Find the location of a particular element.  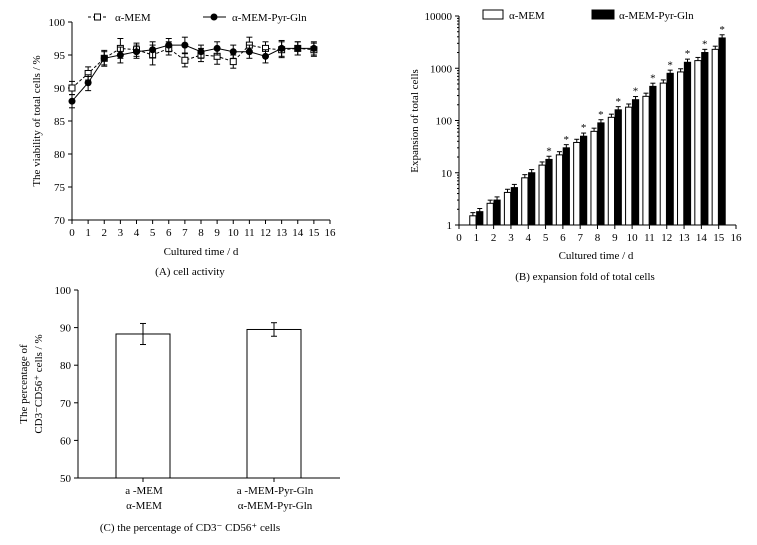

panel-b-x-tick-label: 12 is located at coordinates (666, 238).